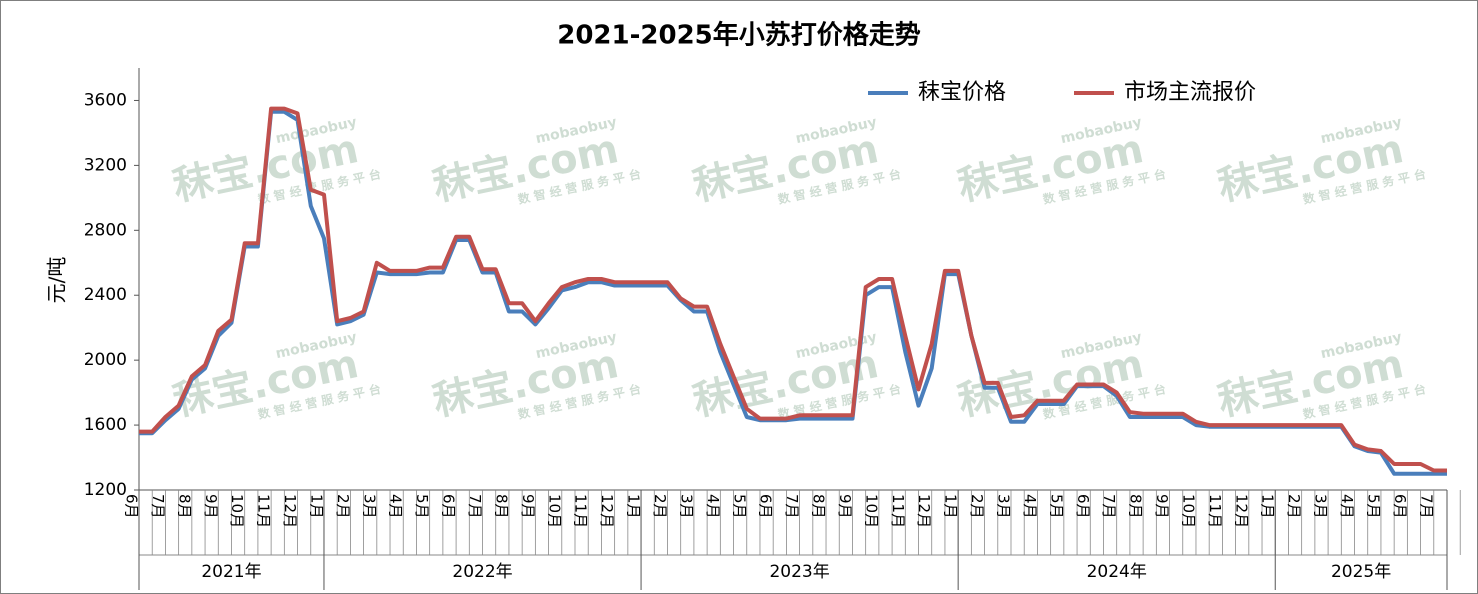 The height and width of the screenshot is (594, 1478). Describe the element at coordinates (231, 572) in the screenshot. I see `year-label: 2021年` at that location.